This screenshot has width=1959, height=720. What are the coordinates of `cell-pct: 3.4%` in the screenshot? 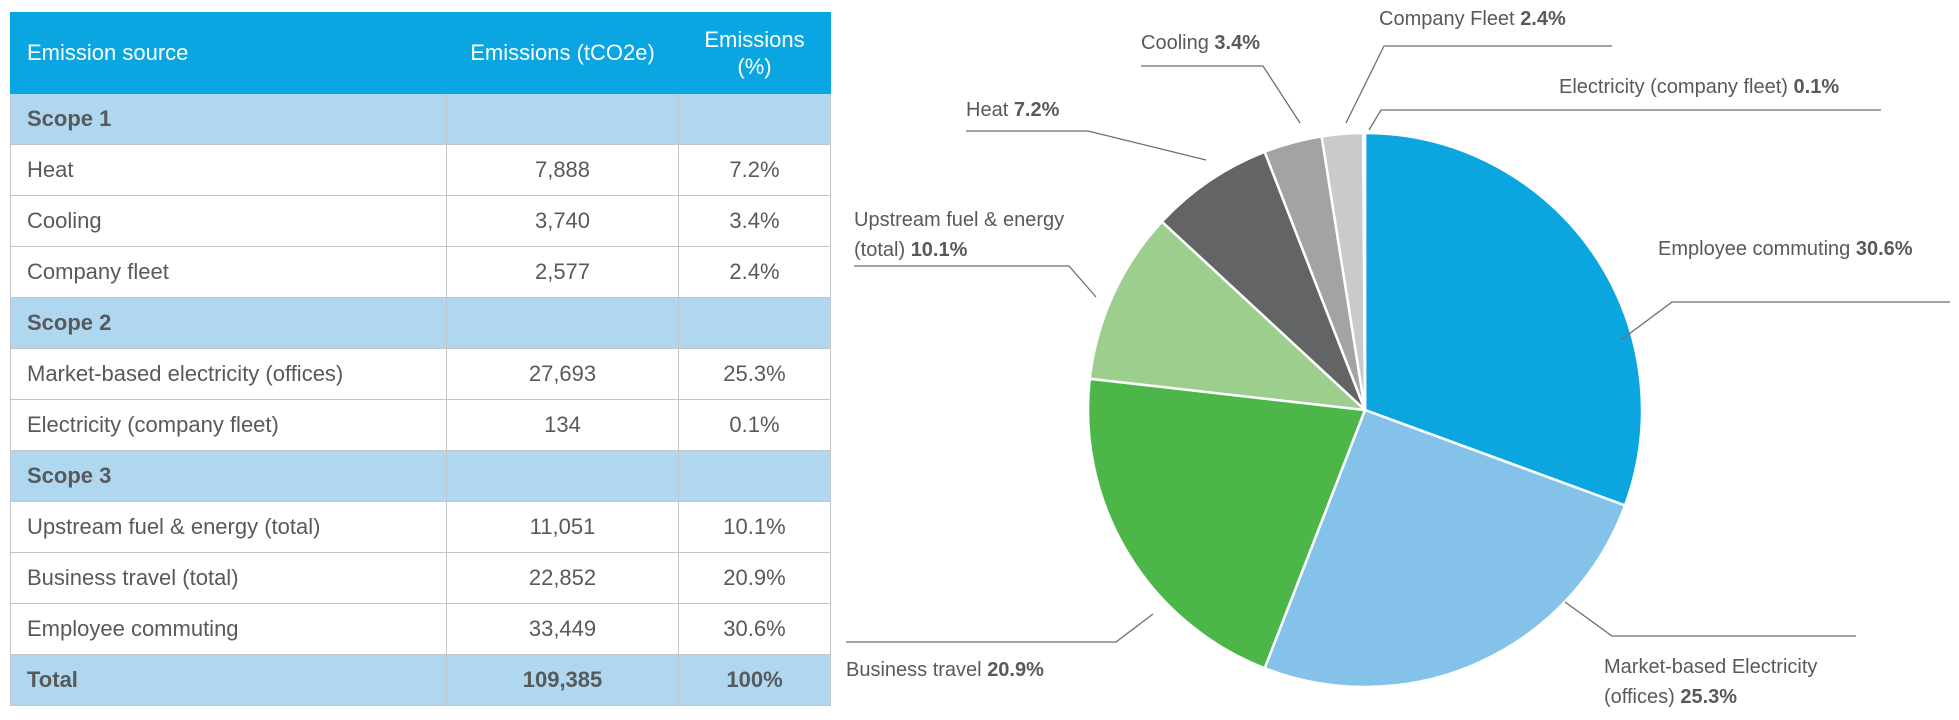 It's located at (754, 221).